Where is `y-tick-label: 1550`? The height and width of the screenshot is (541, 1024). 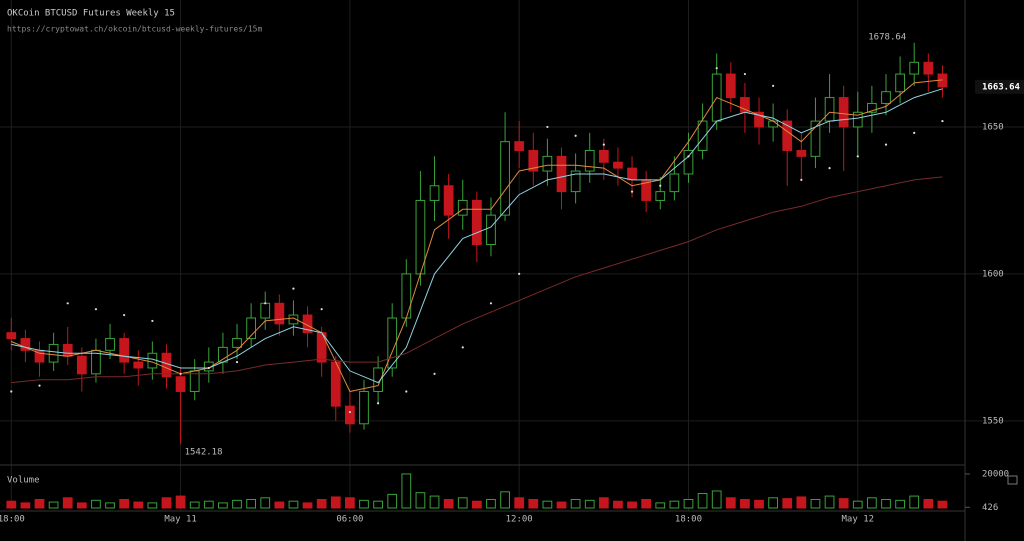
y-tick-label: 1550 is located at coordinates (993, 421).